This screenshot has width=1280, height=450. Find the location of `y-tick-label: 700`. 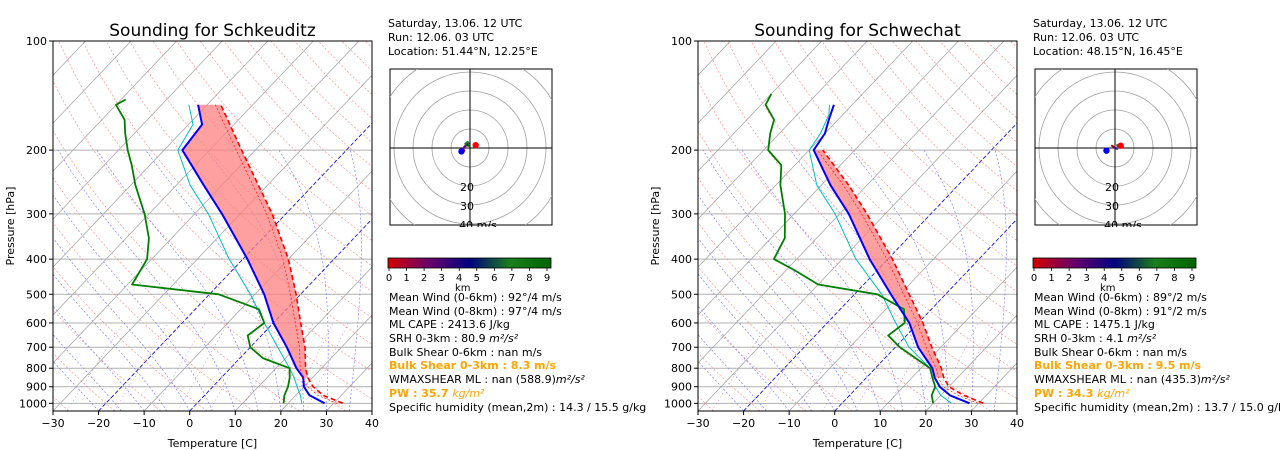

y-tick-label: 700 is located at coordinates (681, 347).